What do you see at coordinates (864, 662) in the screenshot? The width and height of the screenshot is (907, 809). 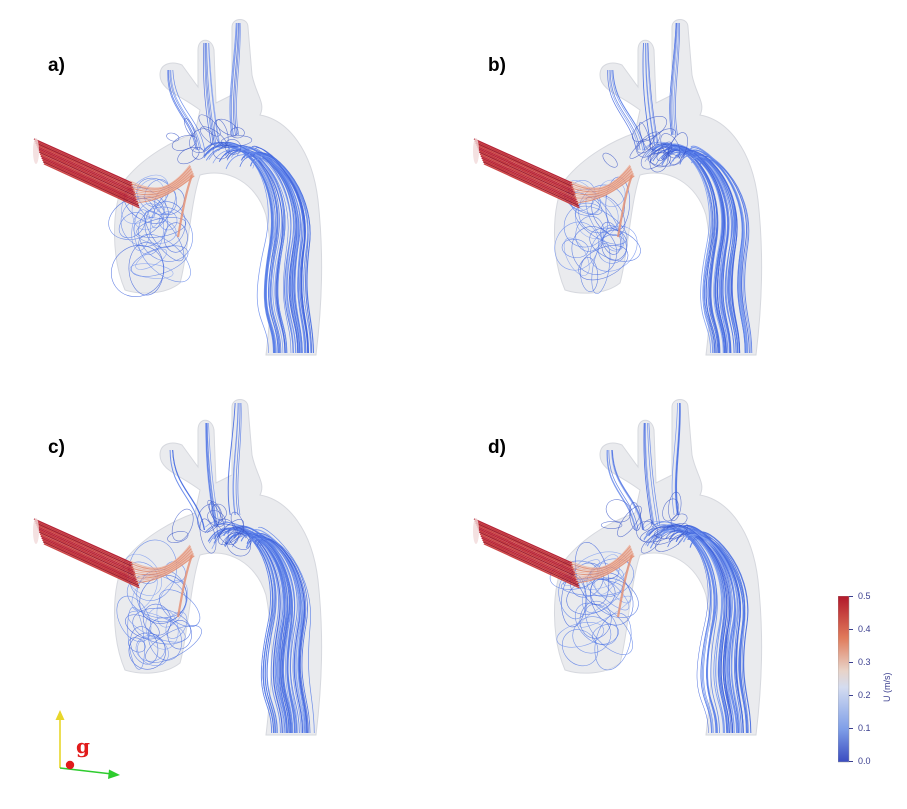 I see `colorbar-tick-label: 0.3` at bounding box center [864, 662].